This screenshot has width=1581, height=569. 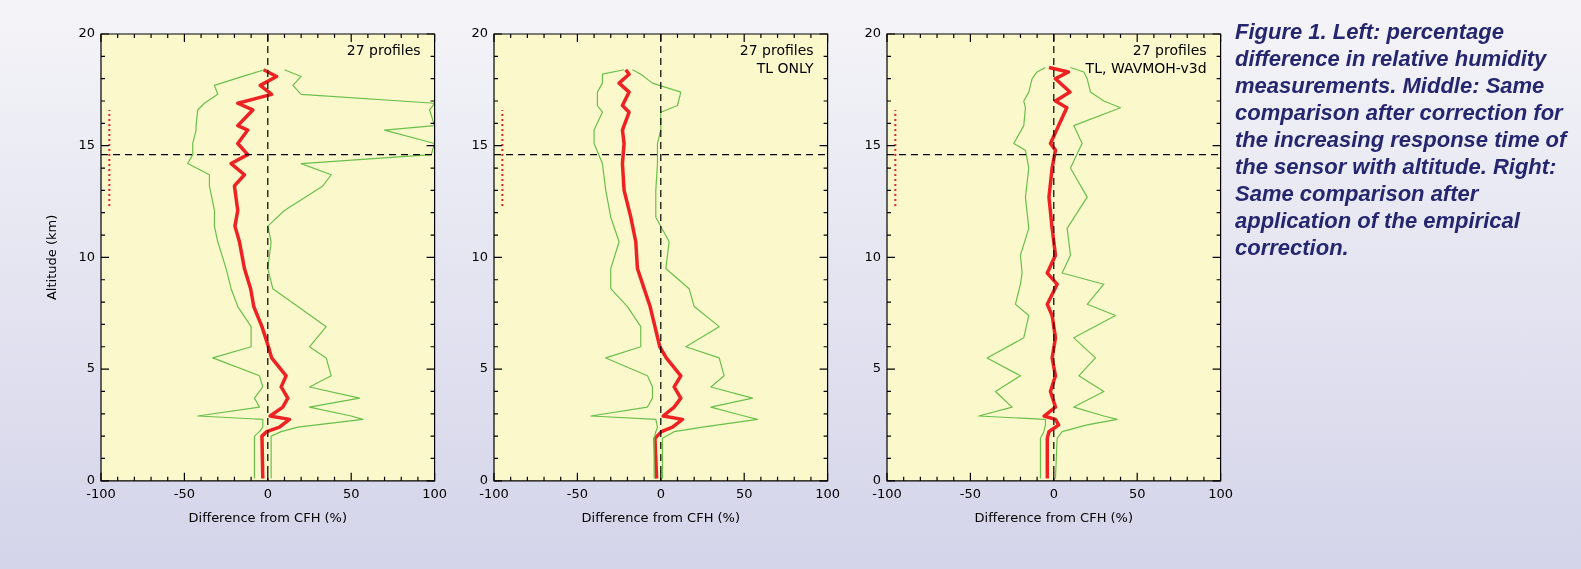 What do you see at coordinates (1145, 67) in the screenshot?
I see `annotation: TL, WAVMOH-v3d` at bounding box center [1145, 67].